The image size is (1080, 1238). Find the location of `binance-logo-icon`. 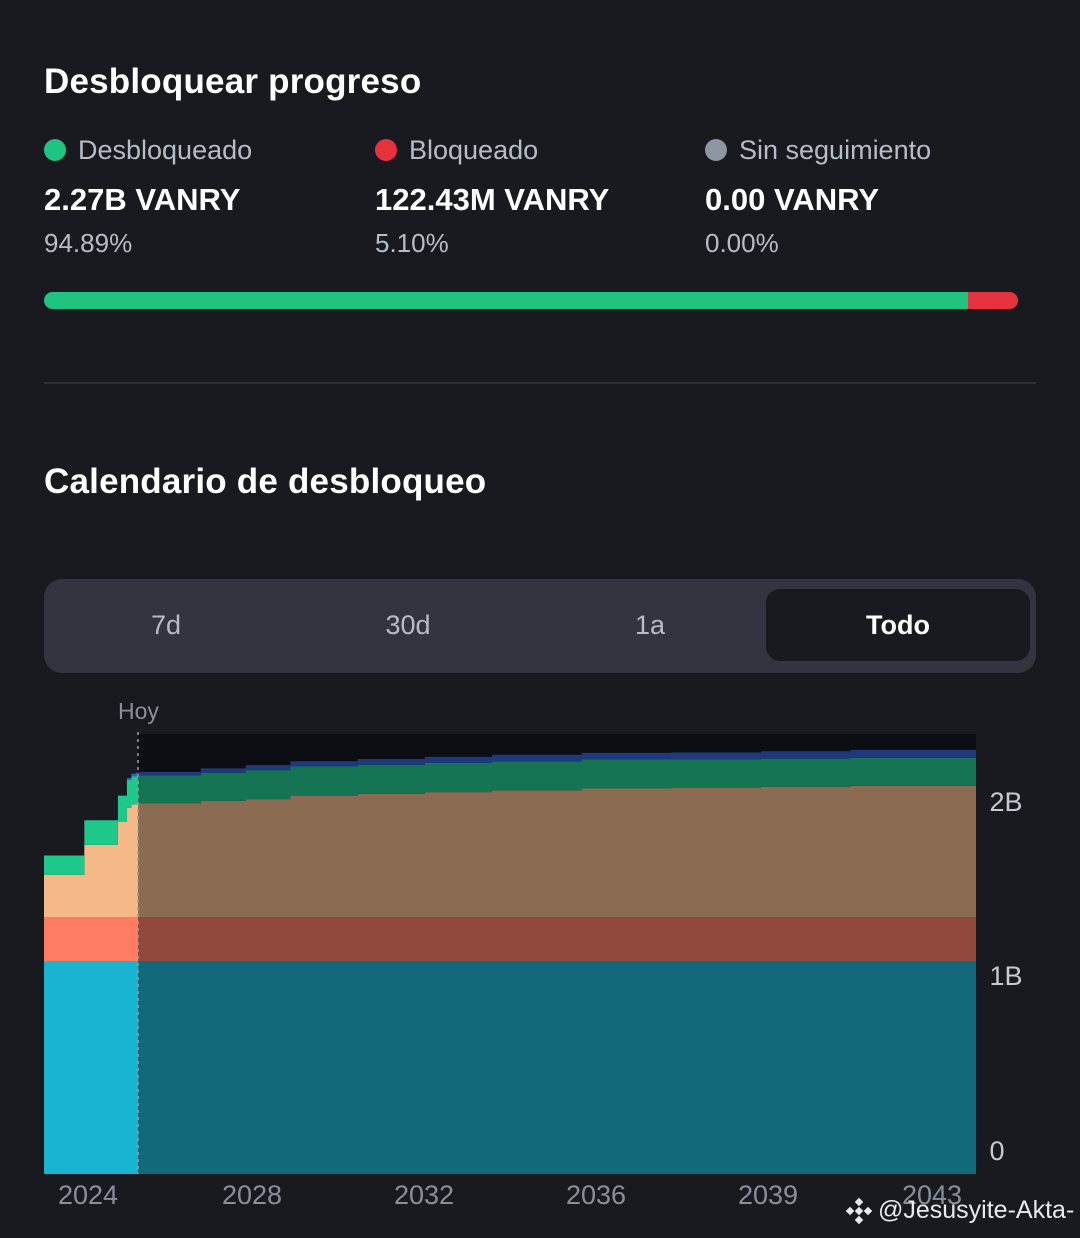

binance-logo-icon is located at coordinates (859, 1210).